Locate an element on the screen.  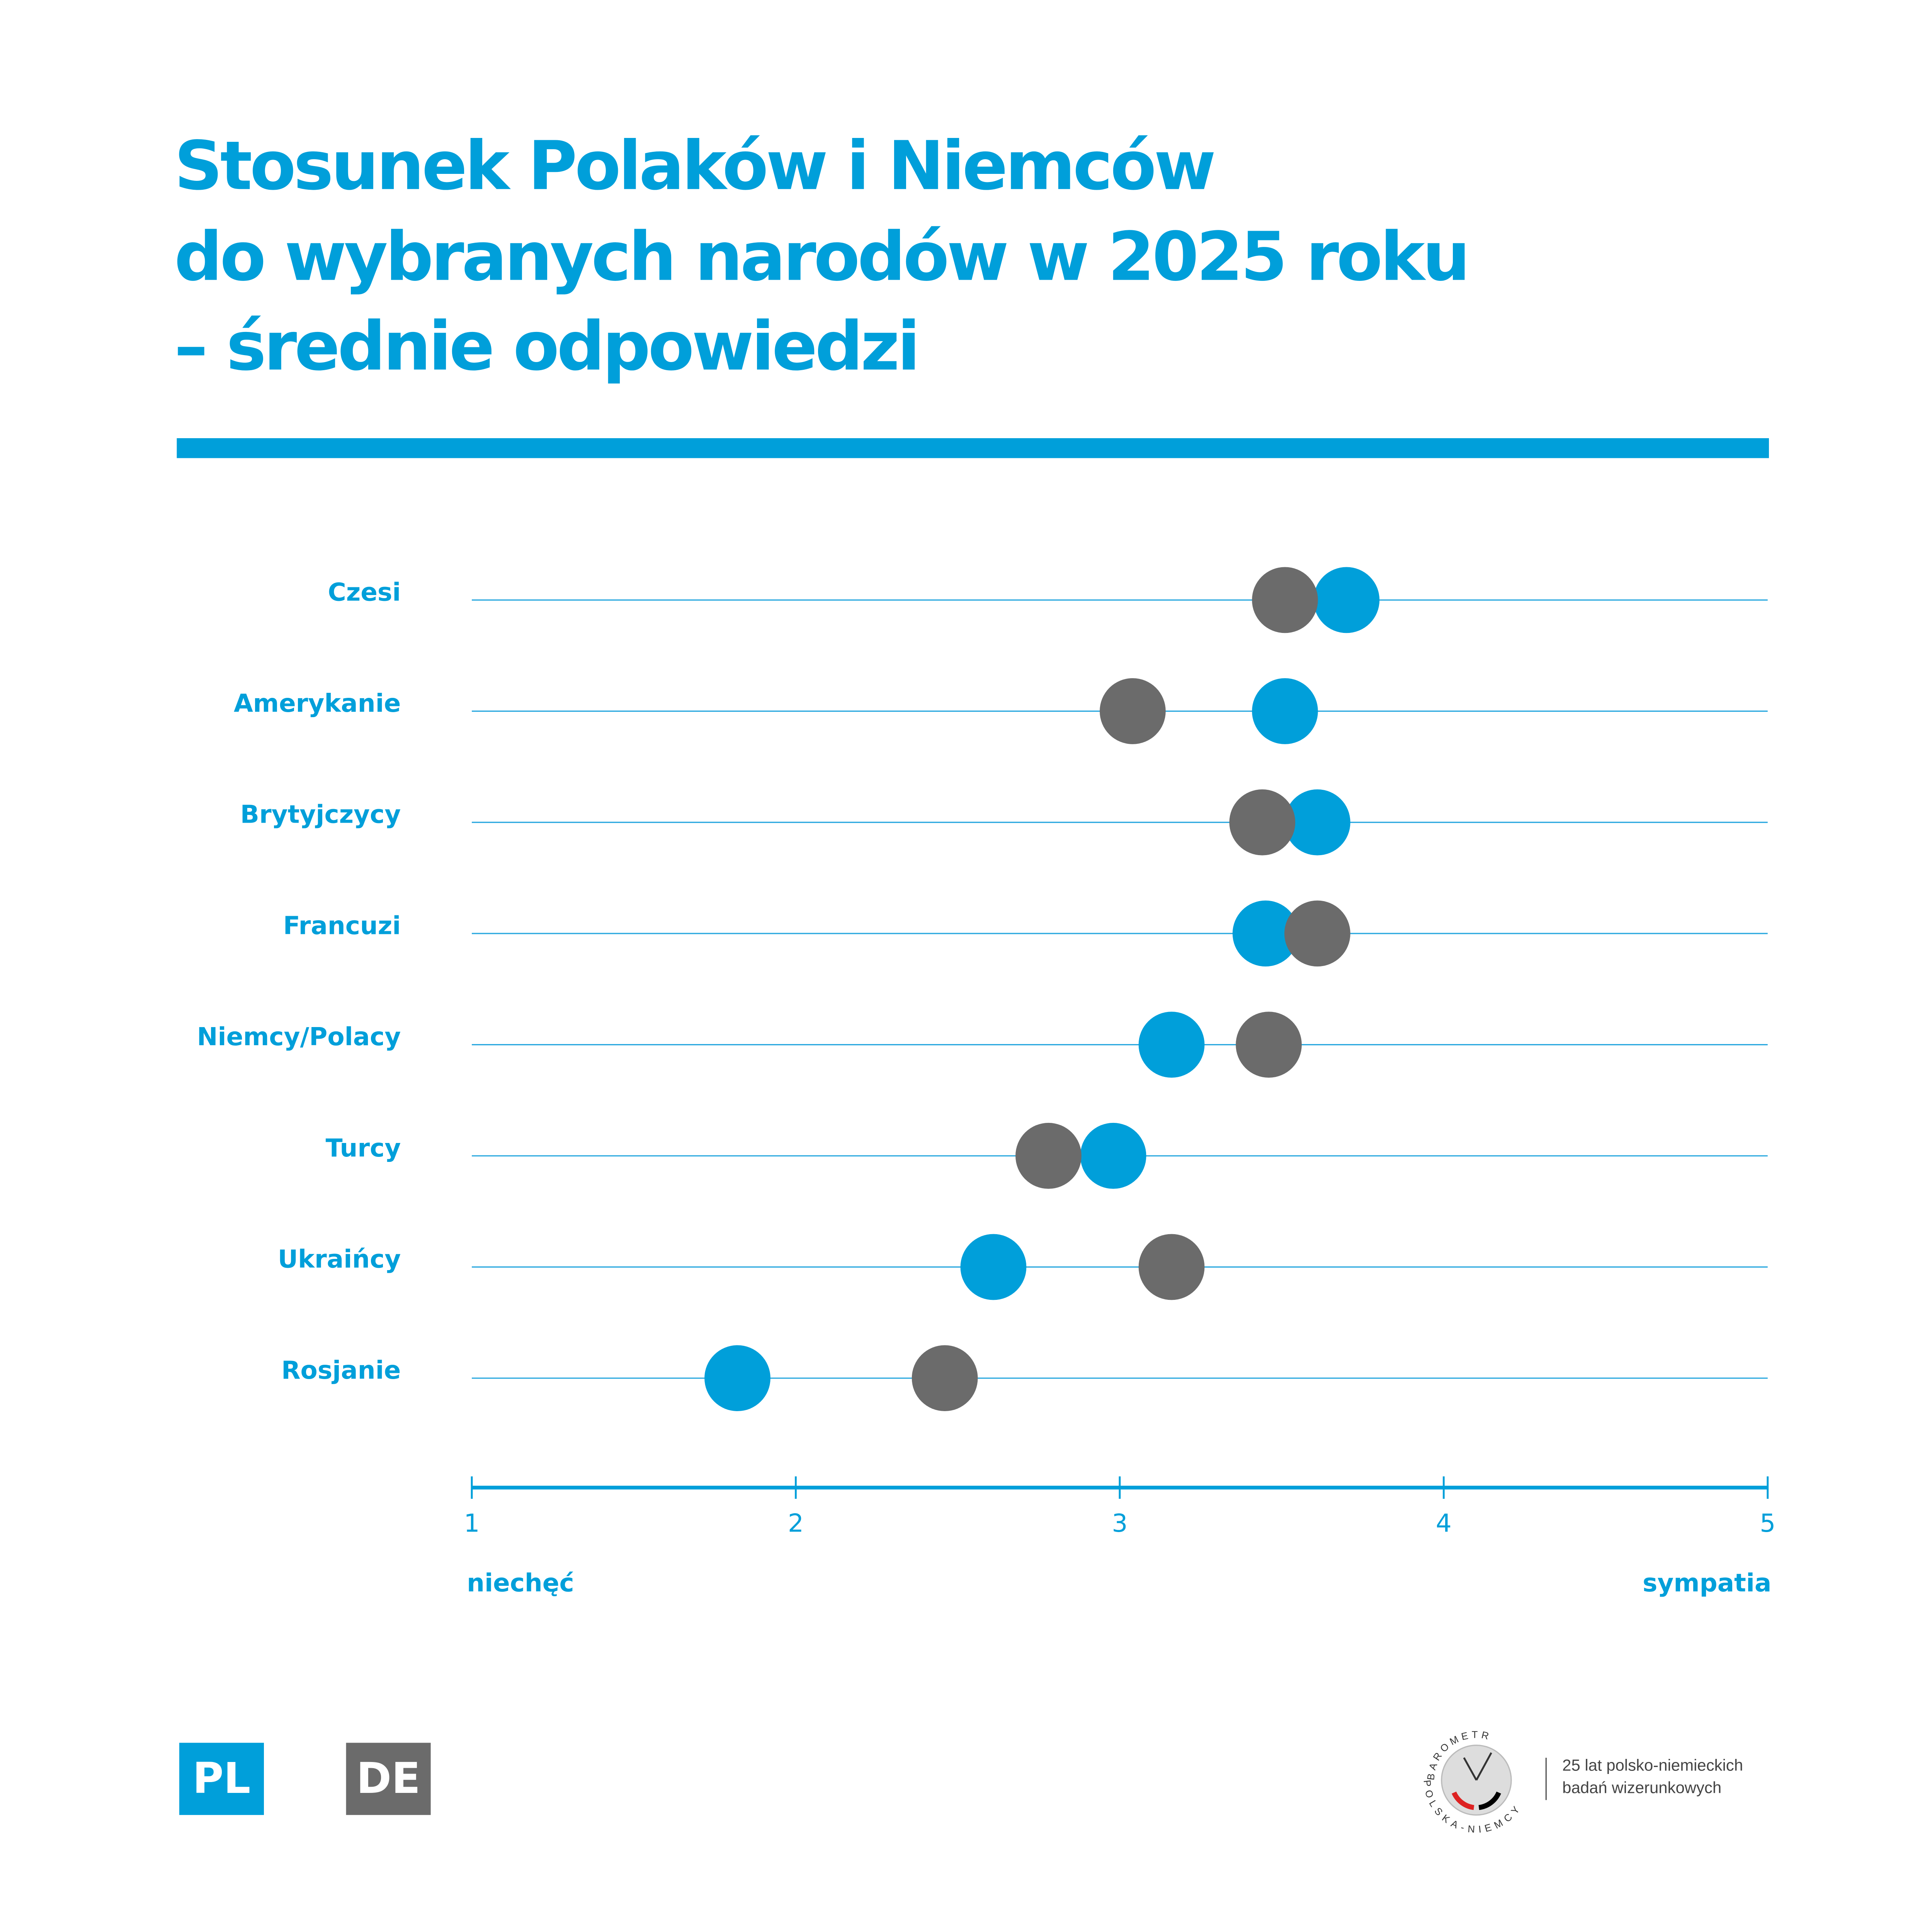
axis-max-label: sympatia is located at coordinates (1707, 1584).